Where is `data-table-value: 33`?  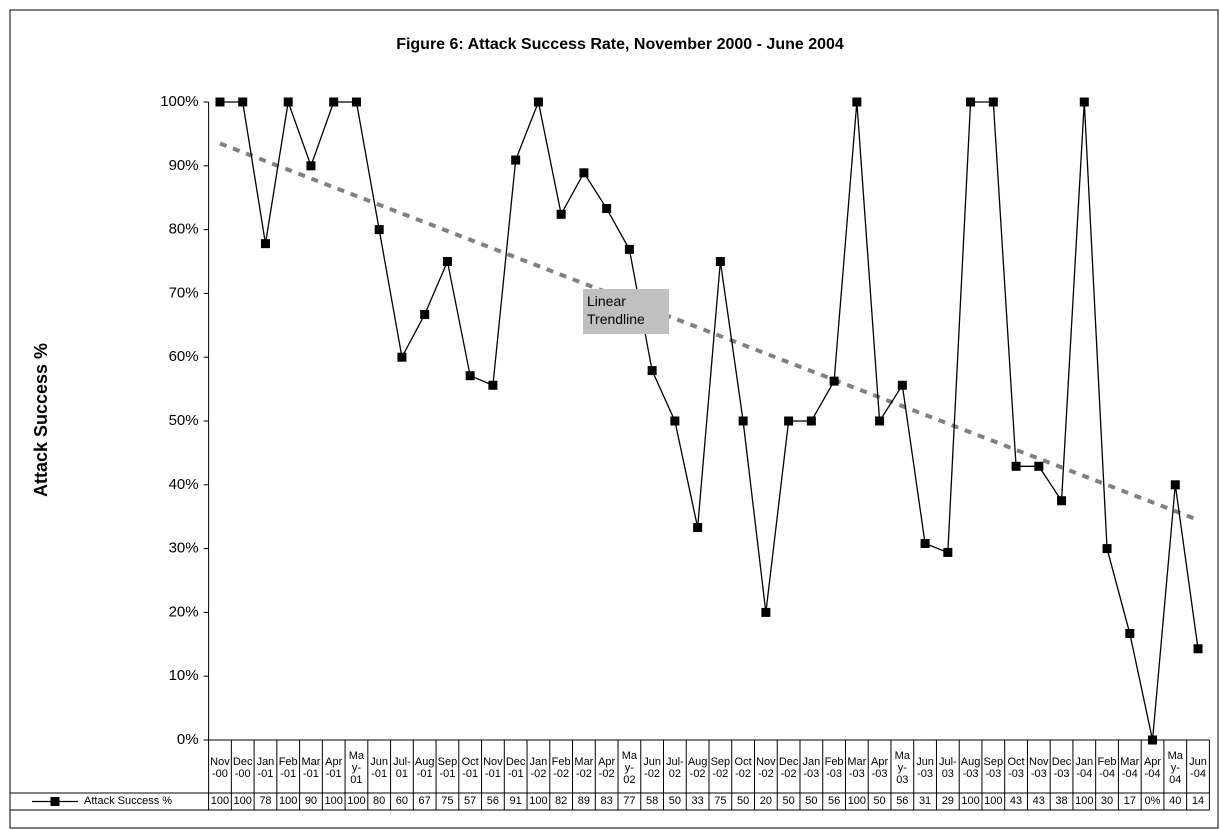 data-table-value: 33 is located at coordinates (697, 801).